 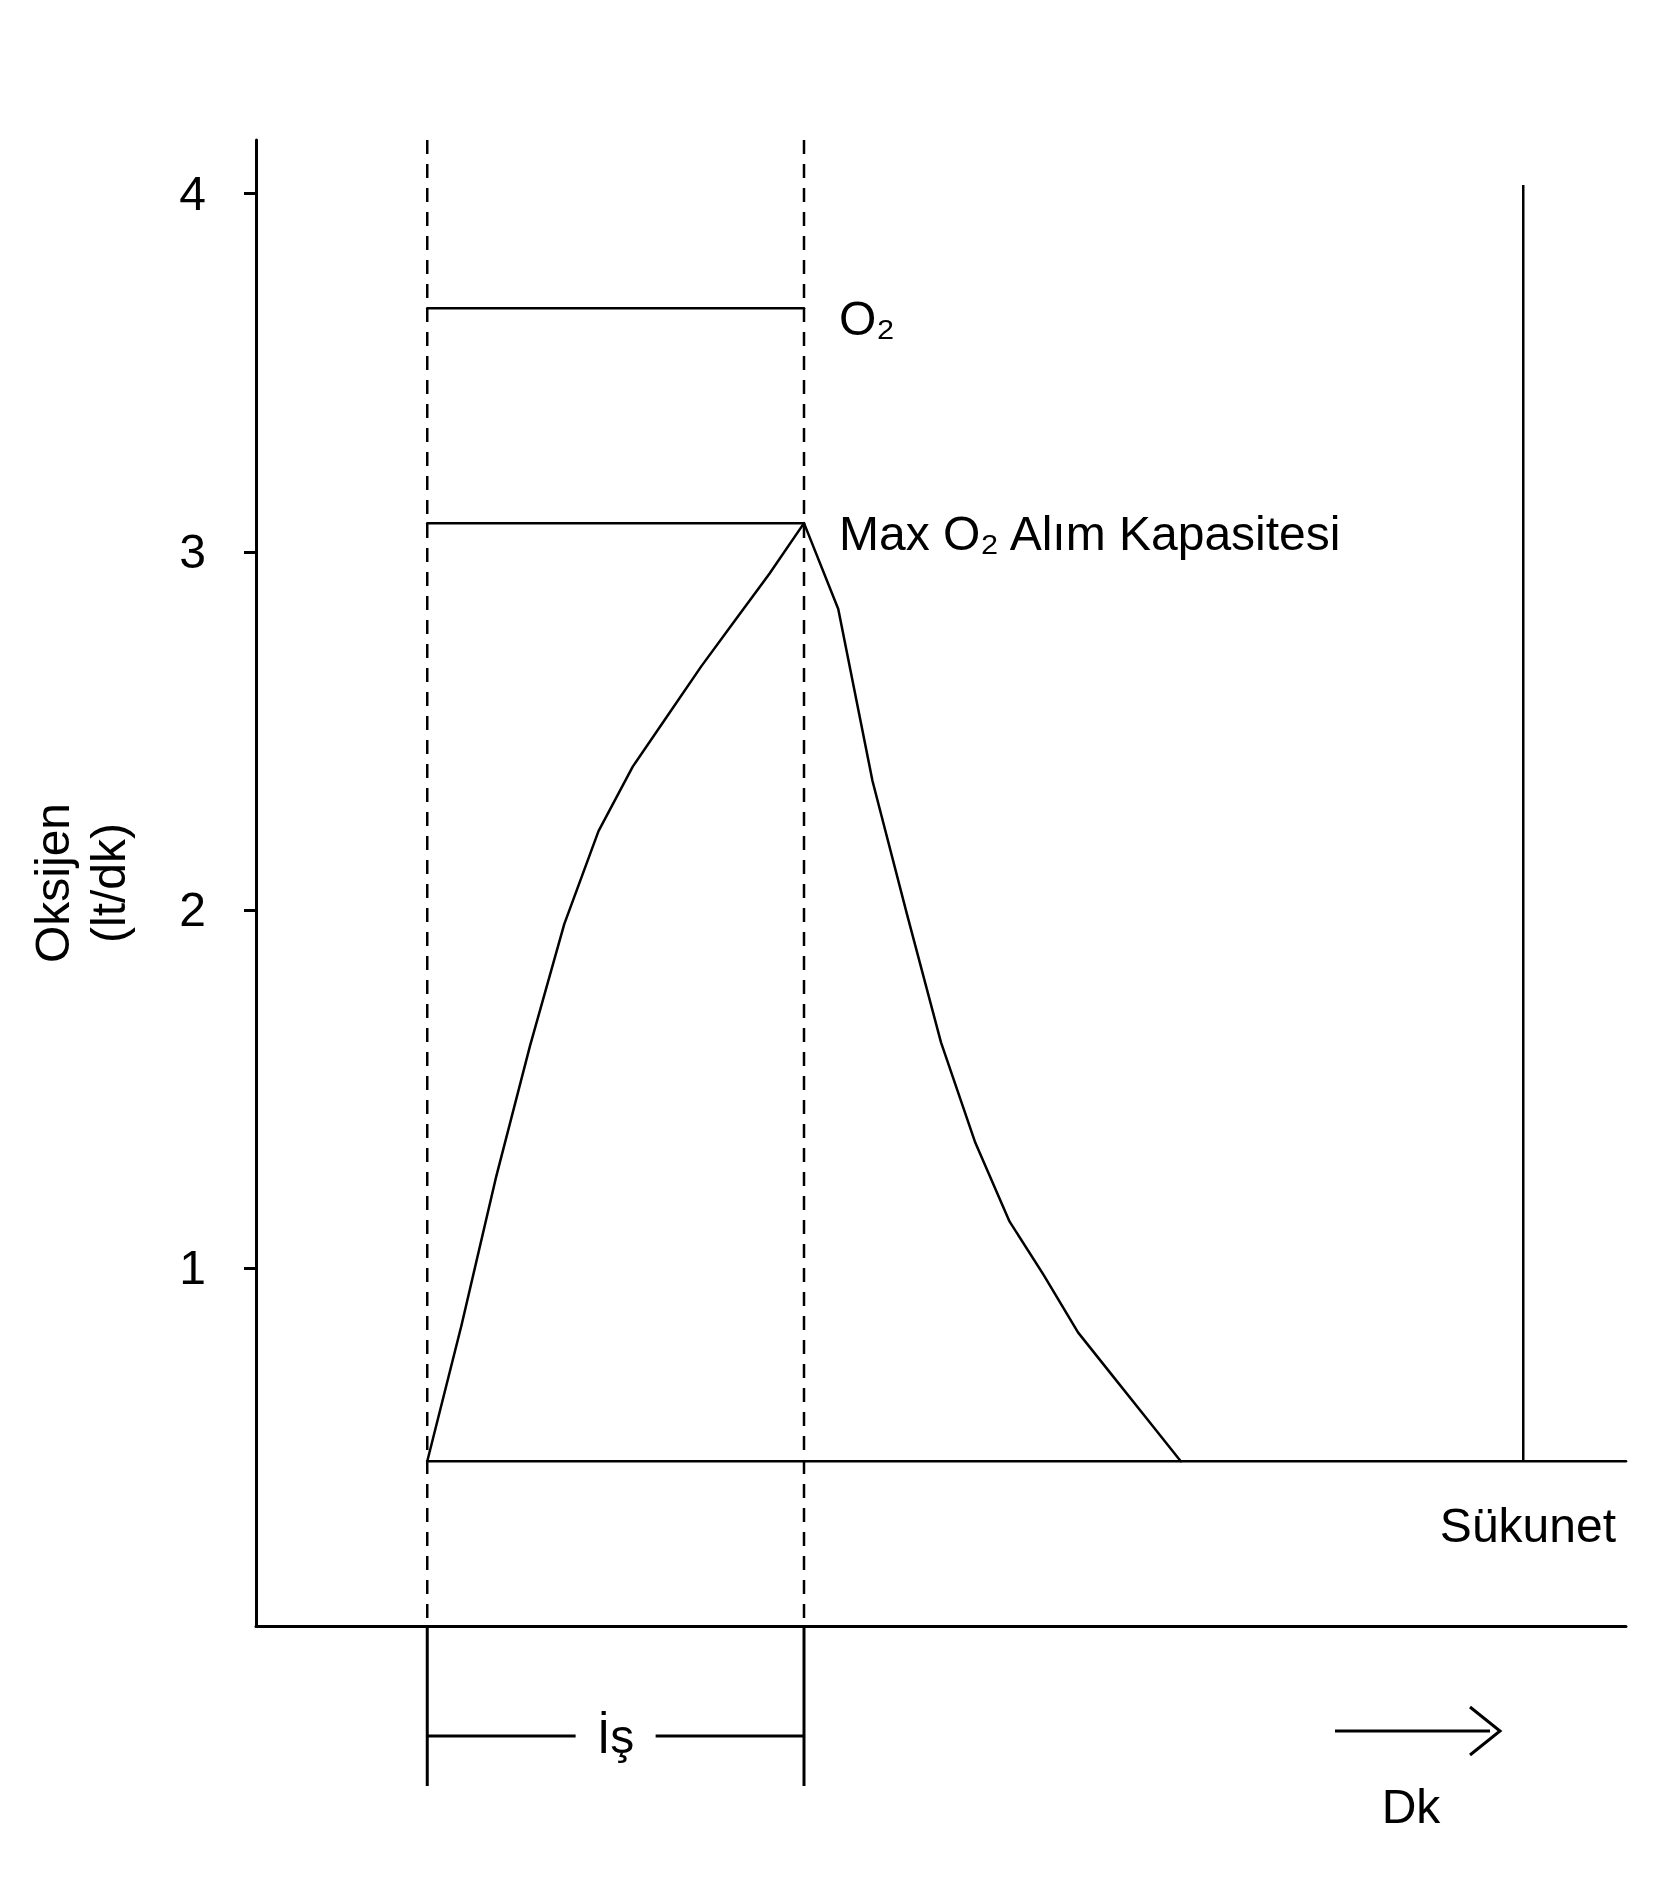 What do you see at coordinates (192, 552) in the screenshot?
I see `y-tick-label: 3` at bounding box center [192, 552].